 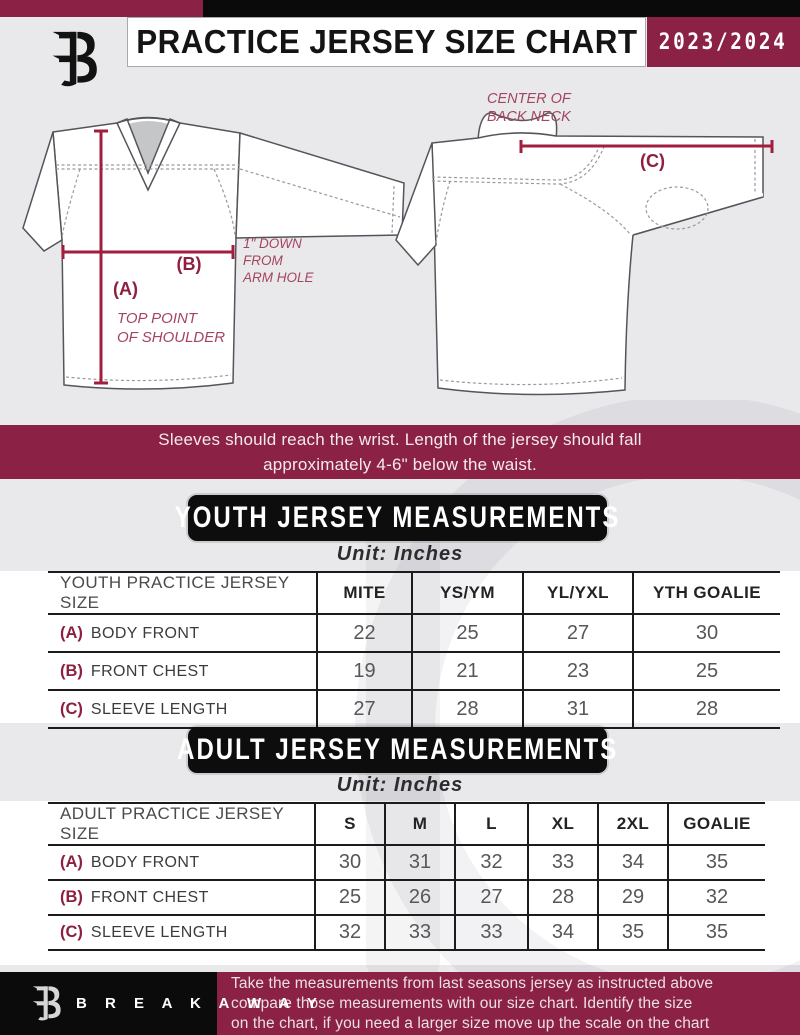 I want to click on youth-sleeve-length-ylyxl: 31, so click(x=577, y=709).